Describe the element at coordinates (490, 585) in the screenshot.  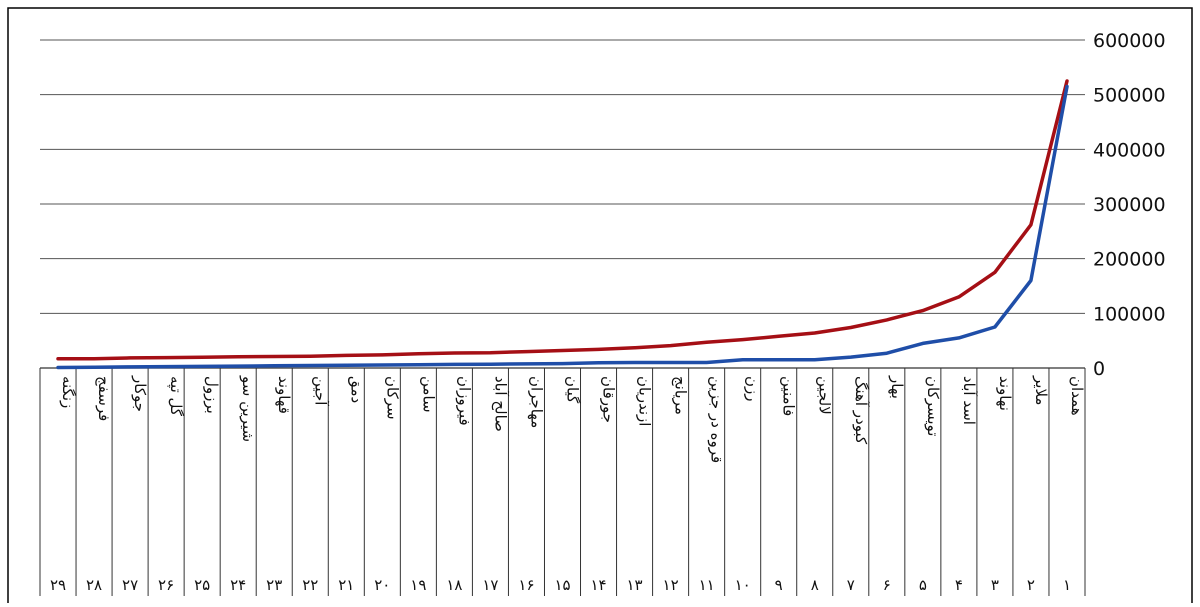
I see `rank-label: ۱۷` at that location.